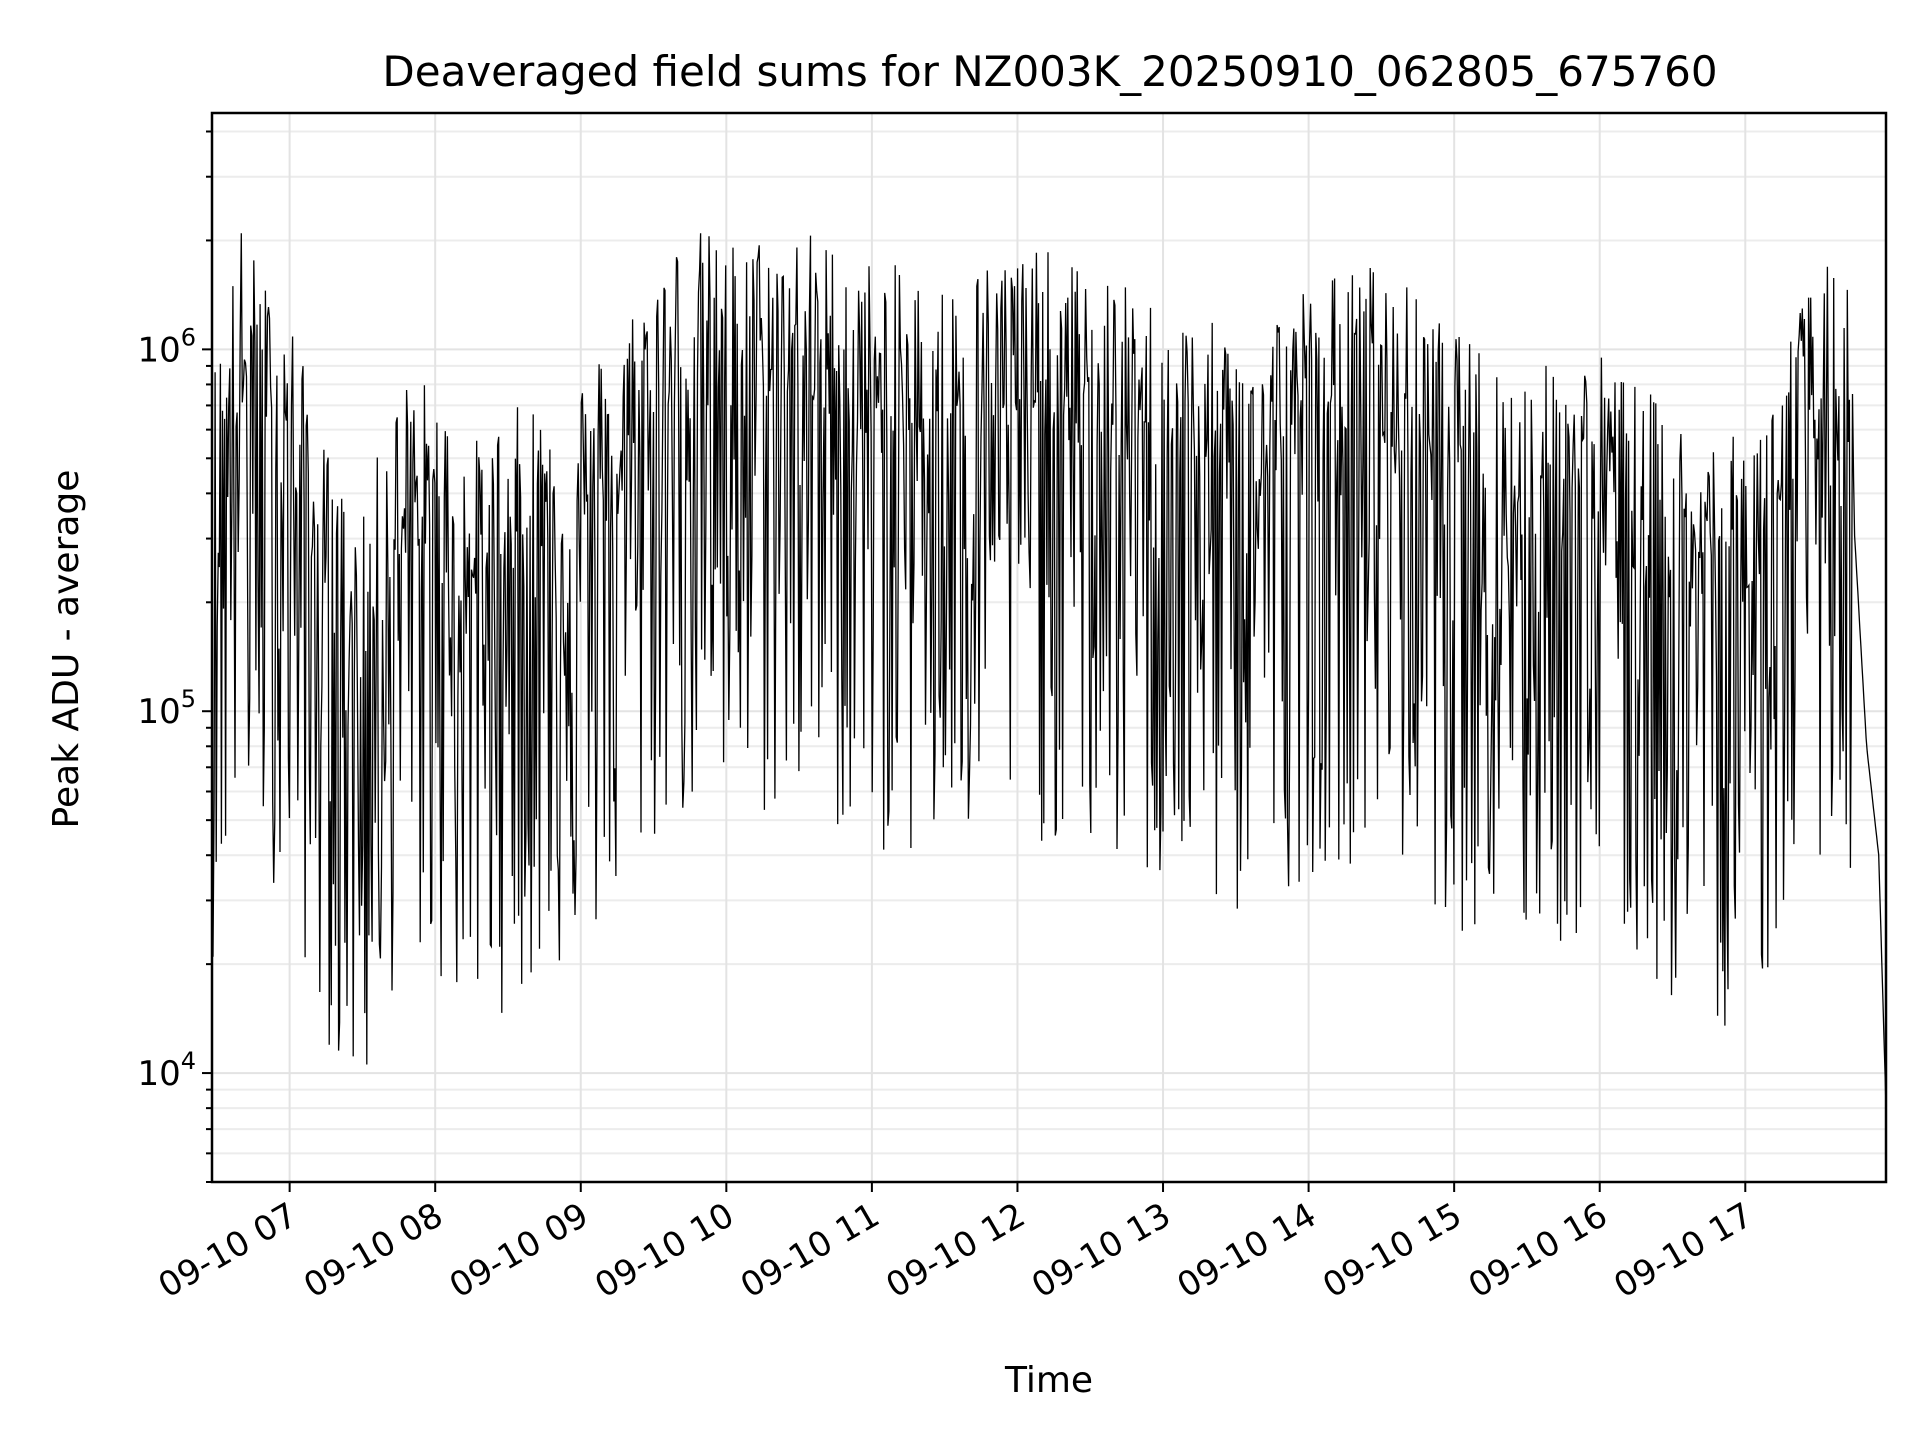  Describe the element at coordinates (188, 337) in the screenshot. I see `y-tick-label-exponent: 6` at that location.